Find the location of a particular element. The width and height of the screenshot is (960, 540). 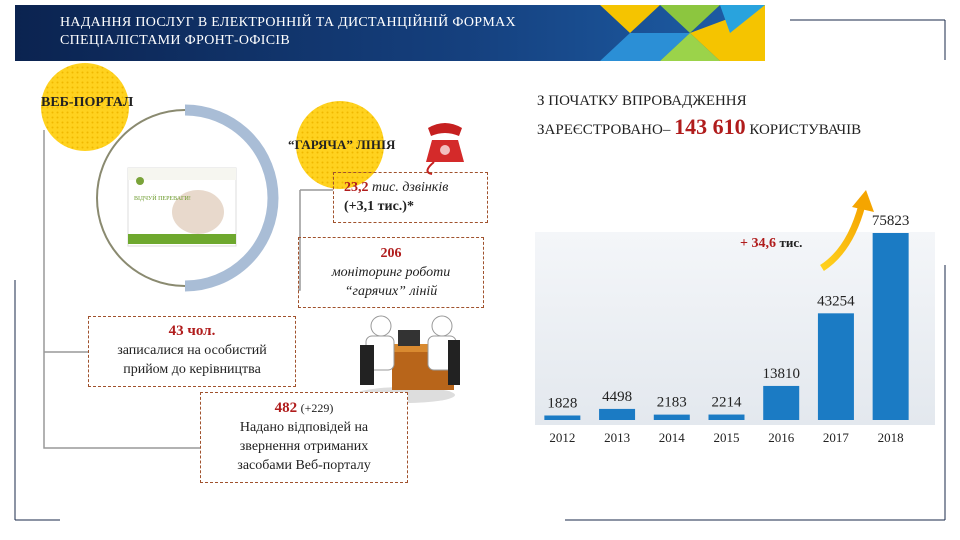

answers-line: Надано відповідей на is located at coordinates (304, 427).